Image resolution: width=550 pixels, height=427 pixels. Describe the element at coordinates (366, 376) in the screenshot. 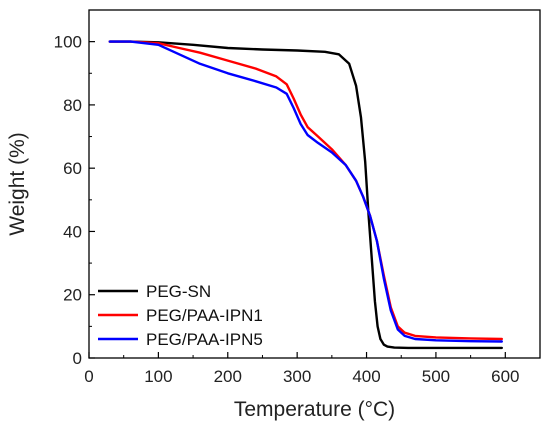

I see `x-tick-label: 400` at that location.